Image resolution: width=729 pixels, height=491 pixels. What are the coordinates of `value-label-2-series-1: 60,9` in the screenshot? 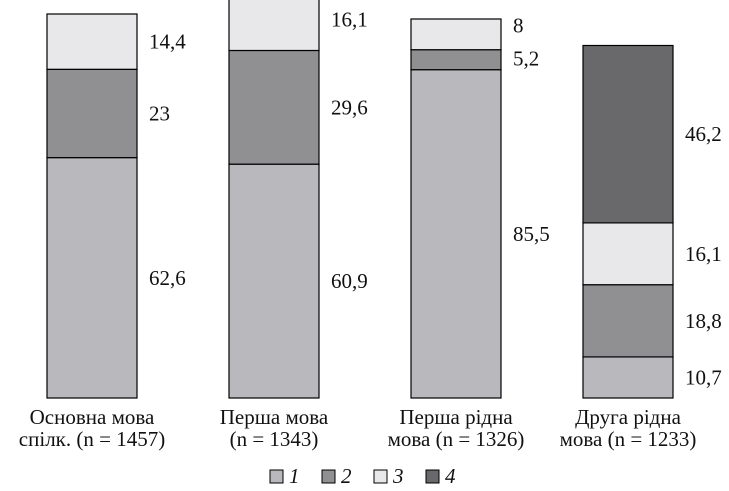 It's located at (349, 281).